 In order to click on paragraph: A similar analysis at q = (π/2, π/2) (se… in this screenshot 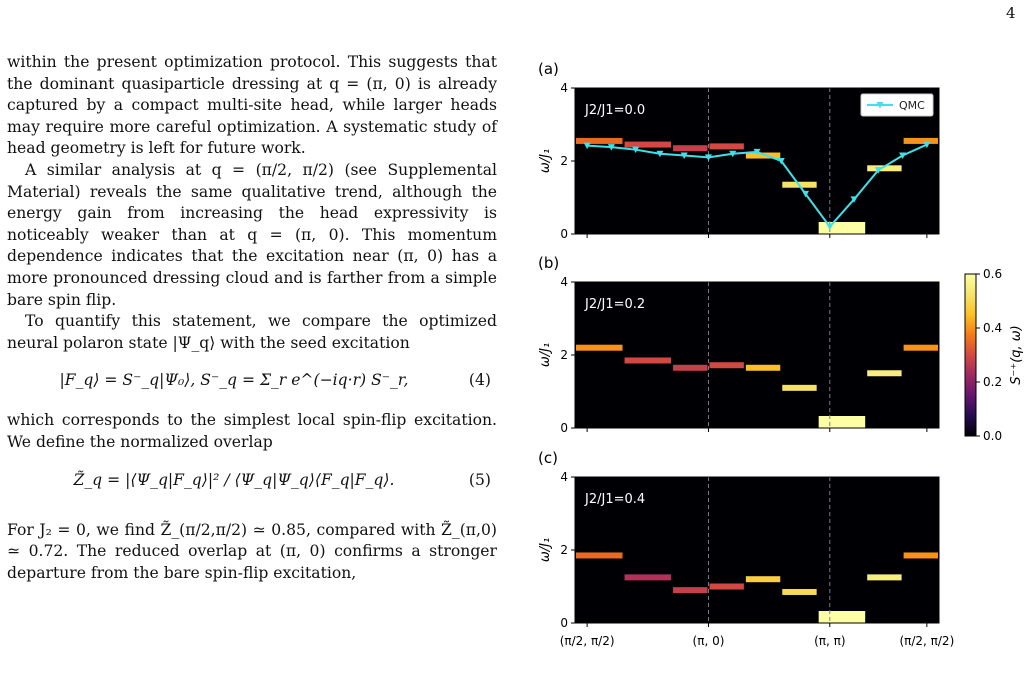, I will do `click(252, 234)`.